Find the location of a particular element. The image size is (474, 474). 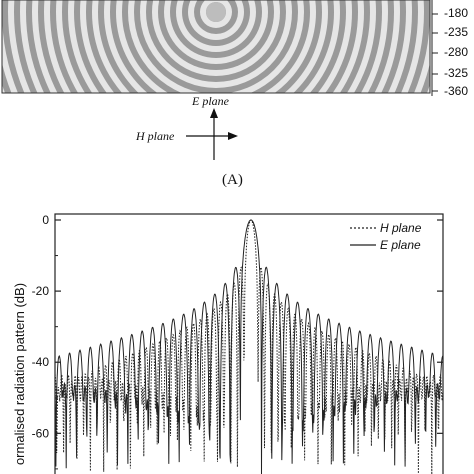

e-plane-label: E plane is located at coordinates (210, 101).